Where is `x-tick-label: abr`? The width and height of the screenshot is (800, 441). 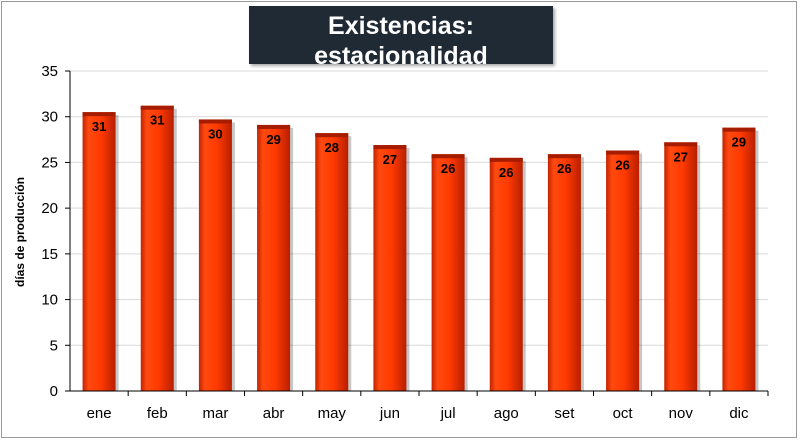
x-tick-label: abr is located at coordinates (274, 413).